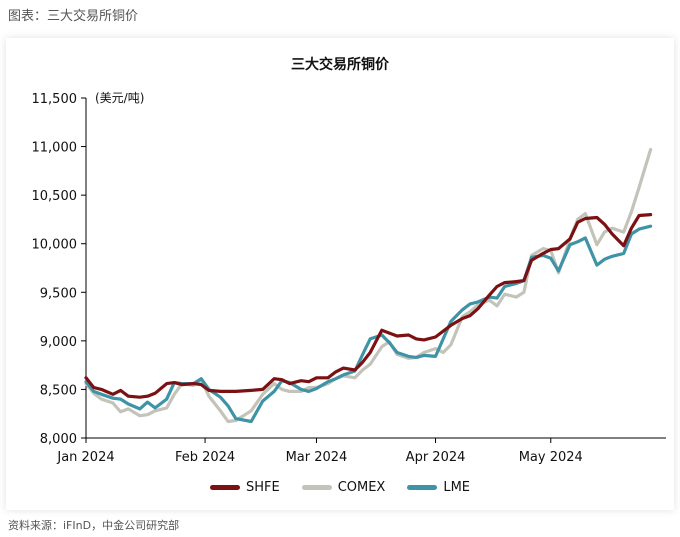 This screenshot has width=680, height=537. Describe the element at coordinates (55, 245) in the screenshot. I see `y-tick-label: 10,000` at that location.